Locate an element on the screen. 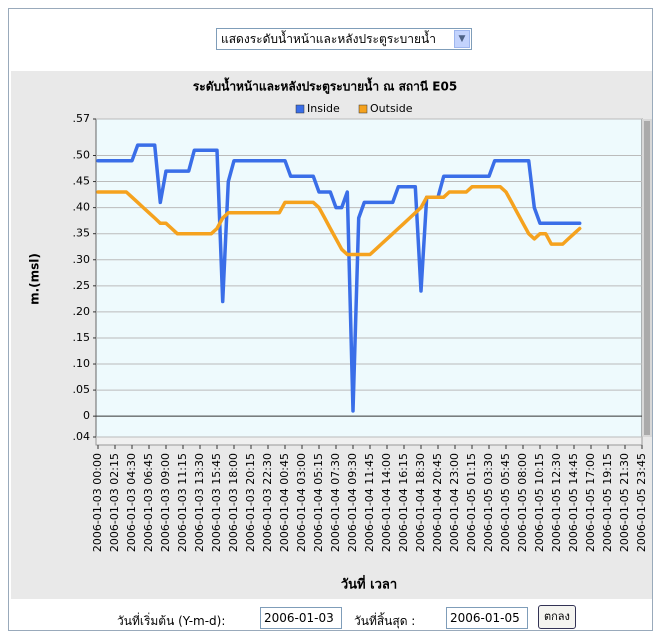 The image size is (661, 639). x-tick-label: 2006-01-03 13:30 is located at coordinates (199, 502).